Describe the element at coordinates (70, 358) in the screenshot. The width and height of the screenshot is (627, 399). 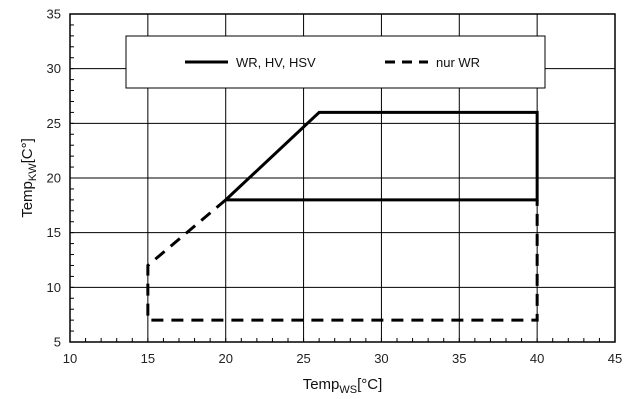
I see `x-tick-label: 10` at that location.